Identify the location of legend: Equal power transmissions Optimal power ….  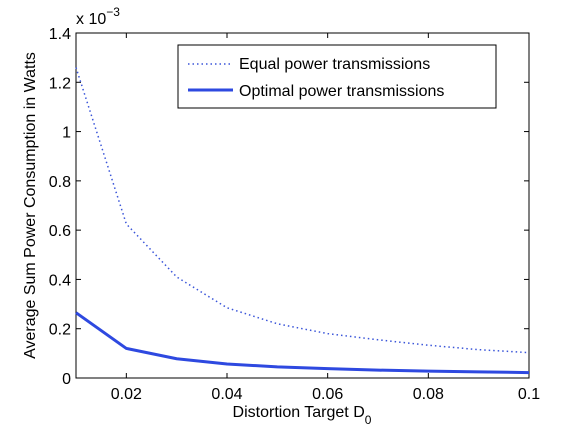
(337, 76).